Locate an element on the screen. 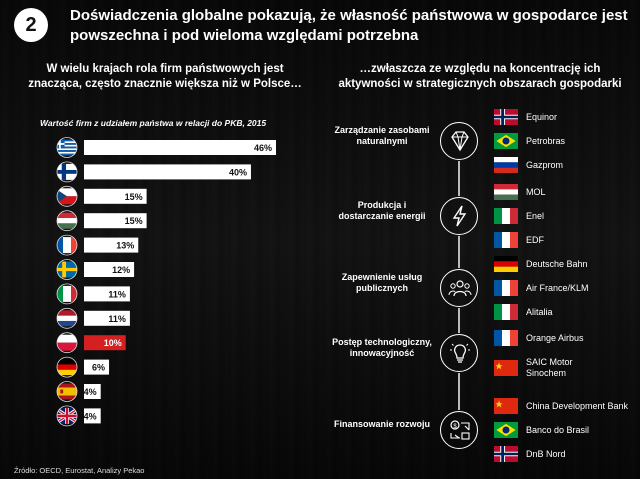 The width and height of the screenshot is (640, 479). bar-greece is located at coordinates (180, 147).